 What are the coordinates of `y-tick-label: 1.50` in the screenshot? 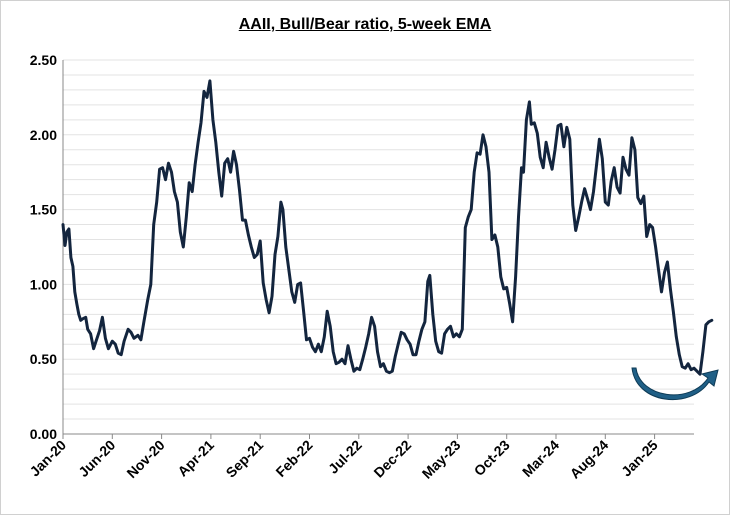 It's located at (43, 210).